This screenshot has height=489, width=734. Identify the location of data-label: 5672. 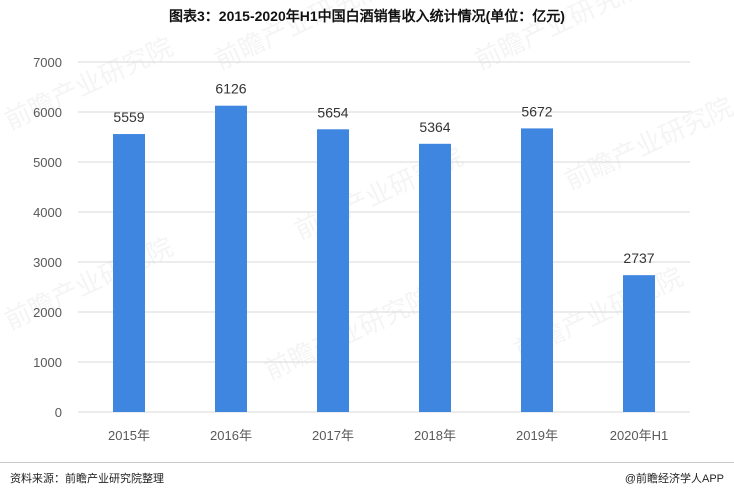
(536, 111).